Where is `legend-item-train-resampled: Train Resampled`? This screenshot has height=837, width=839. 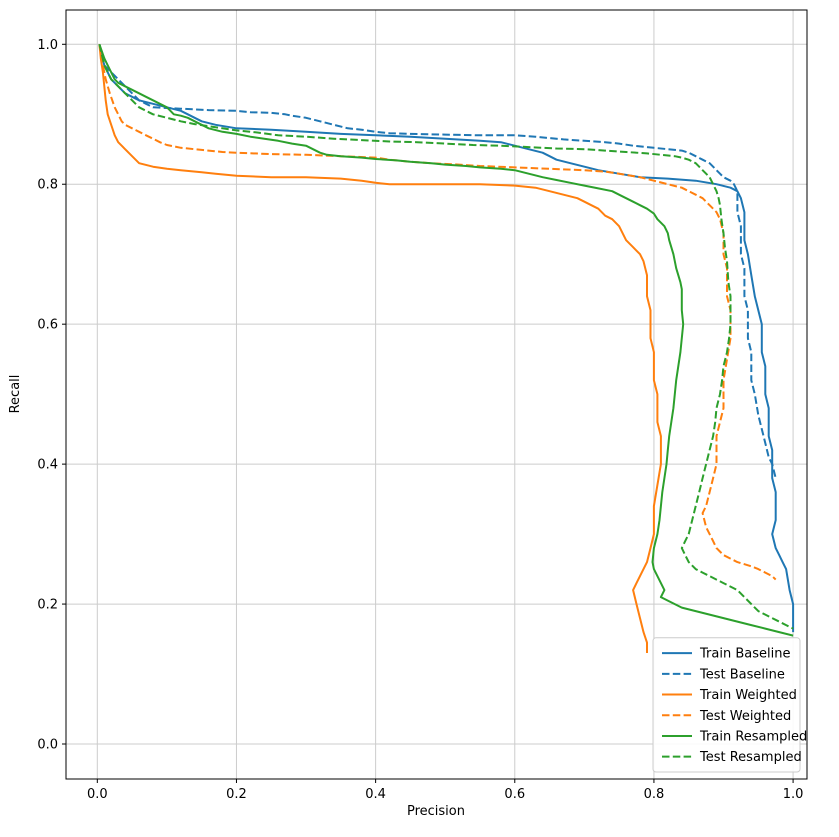
legend-item-train-resampled: Train Resampled is located at coordinates (734, 736).